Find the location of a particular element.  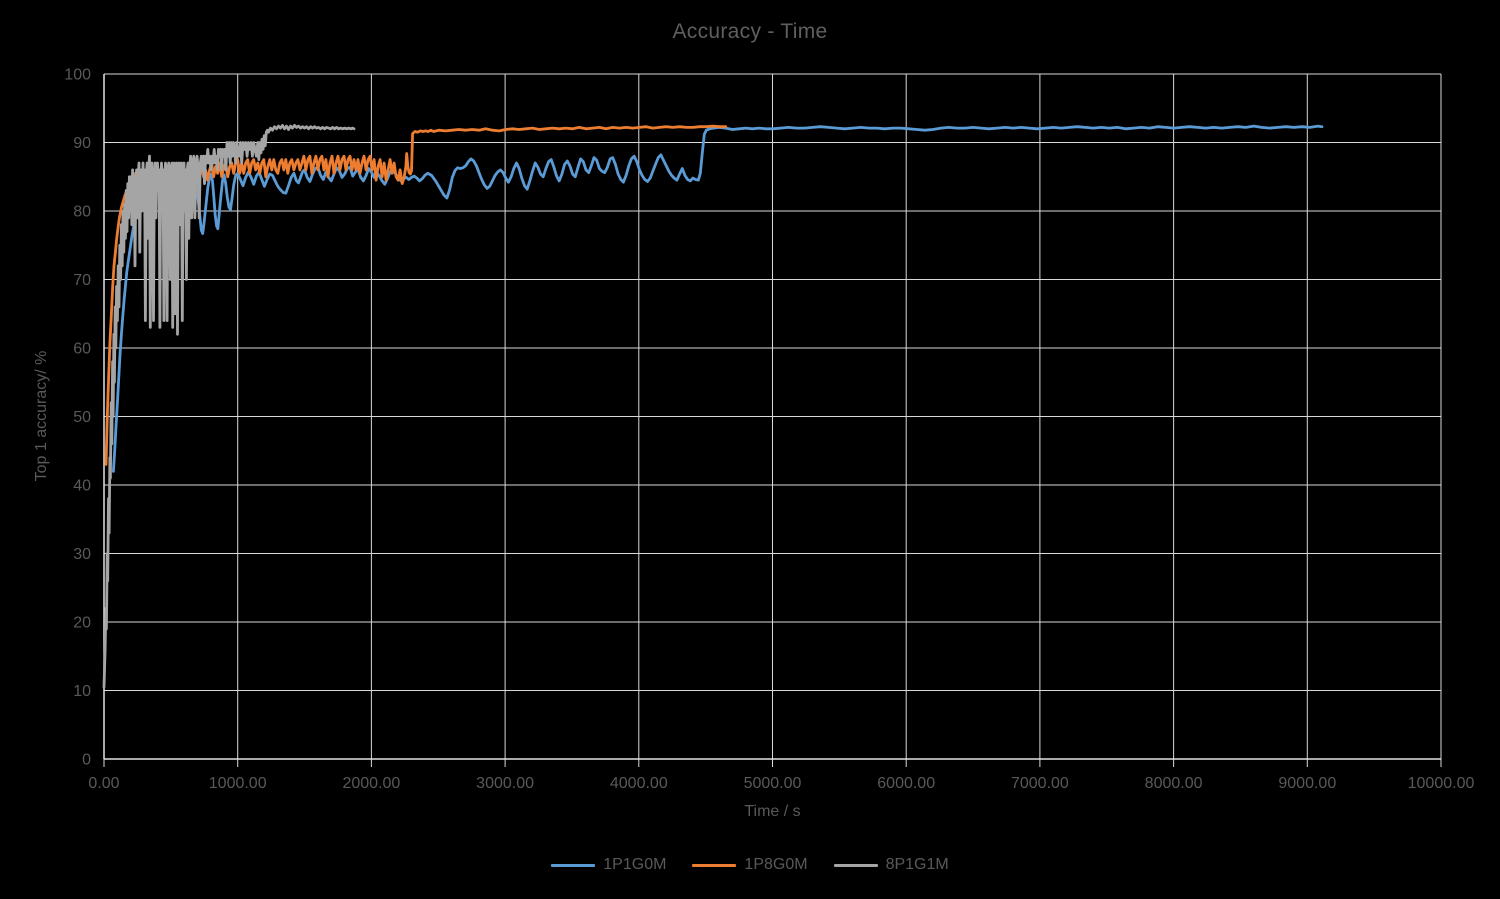

legend-item-1p1g0m: 1P1G0M is located at coordinates (608, 865).